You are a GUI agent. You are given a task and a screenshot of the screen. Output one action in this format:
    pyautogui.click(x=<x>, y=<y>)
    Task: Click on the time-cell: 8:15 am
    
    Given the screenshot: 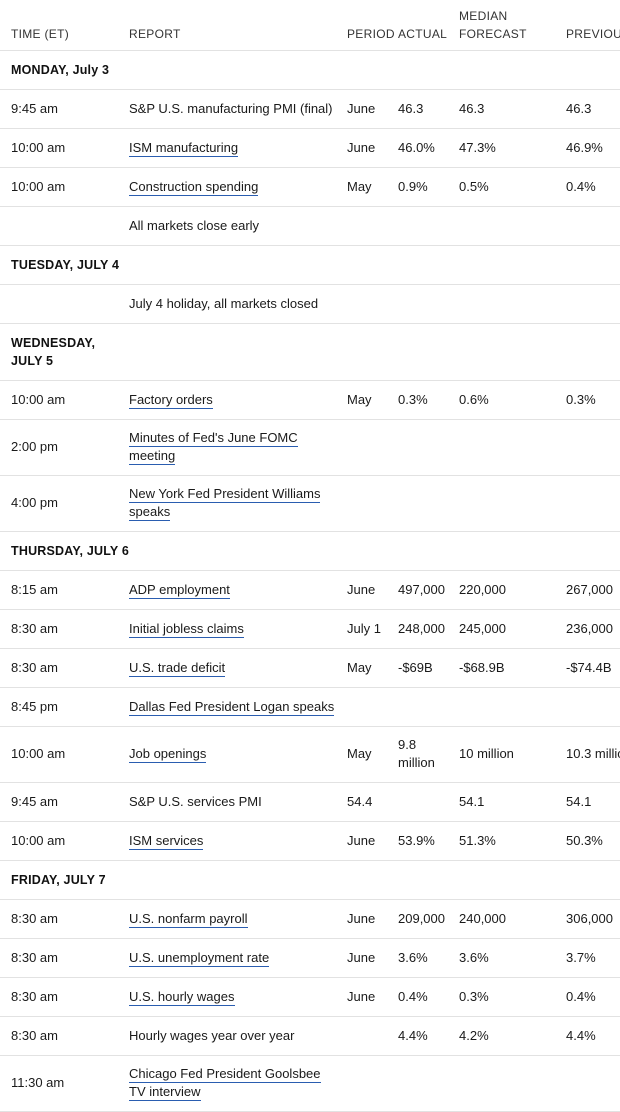 What is the action you would take?
    pyautogui.click(x=59, y=590)
    